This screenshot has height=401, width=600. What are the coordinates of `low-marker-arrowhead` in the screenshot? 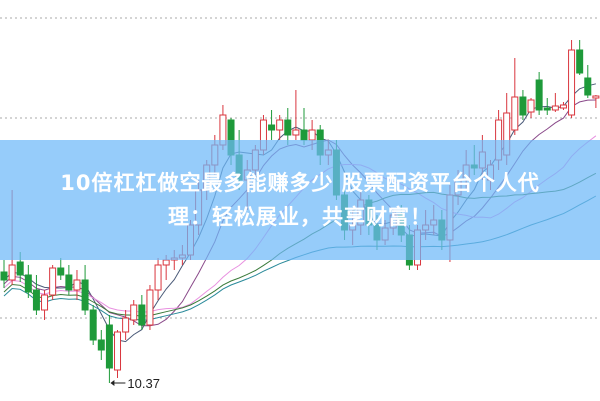 It's located at (112, 383).